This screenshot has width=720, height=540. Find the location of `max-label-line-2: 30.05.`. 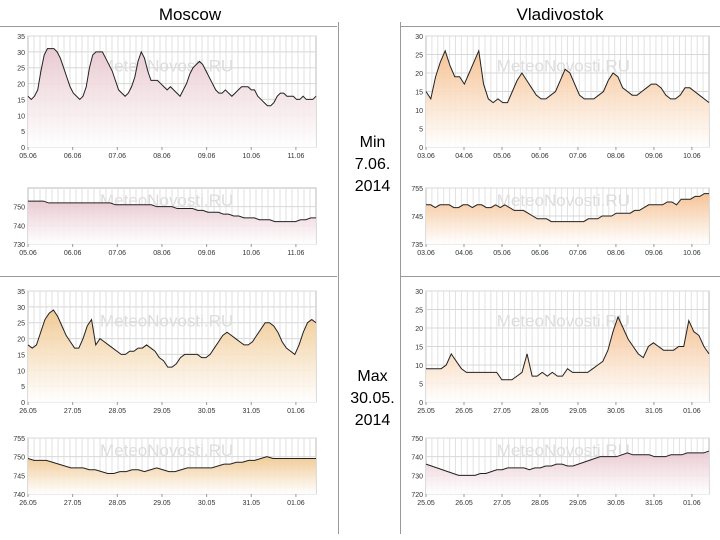

max-label-line-2: 30.05. is located at coordinates (372, 398).